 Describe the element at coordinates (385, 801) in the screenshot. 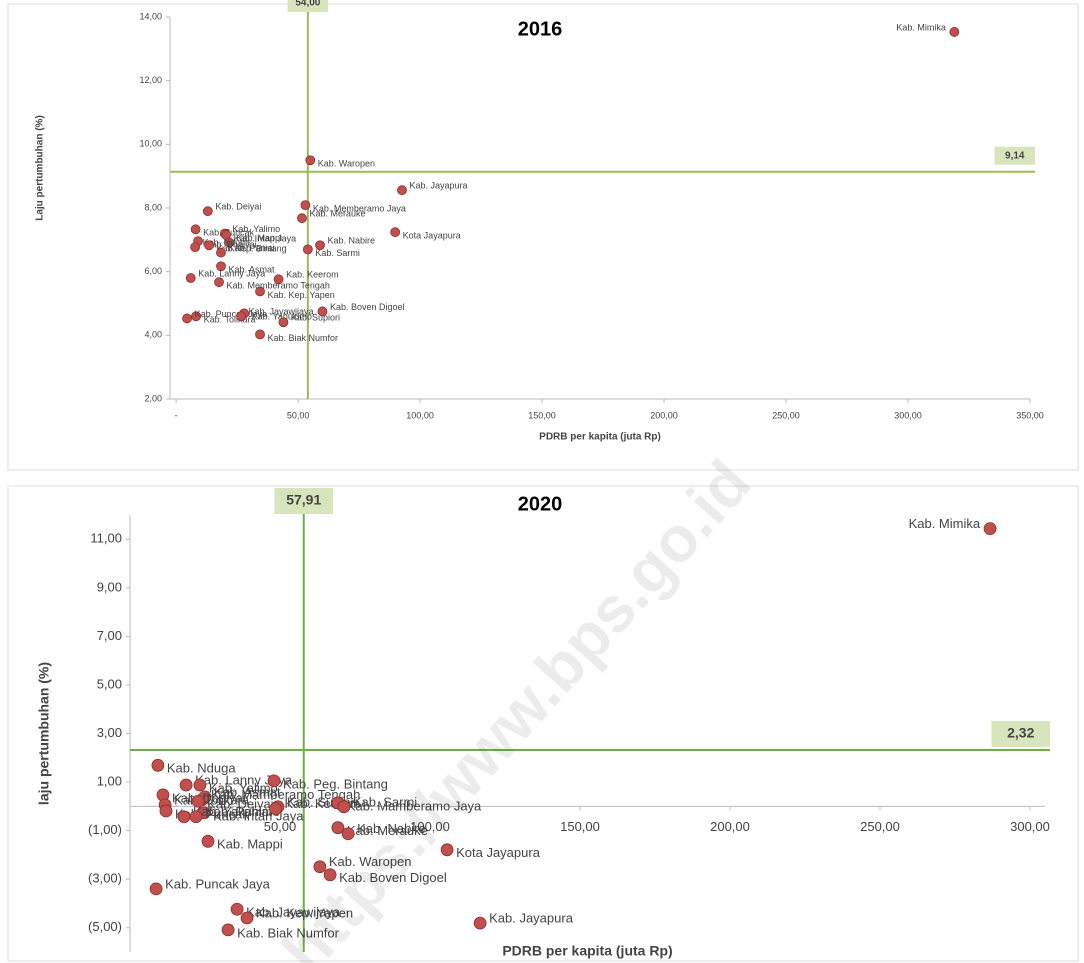

I see `point-label: Kab. Sarmi` at that location.